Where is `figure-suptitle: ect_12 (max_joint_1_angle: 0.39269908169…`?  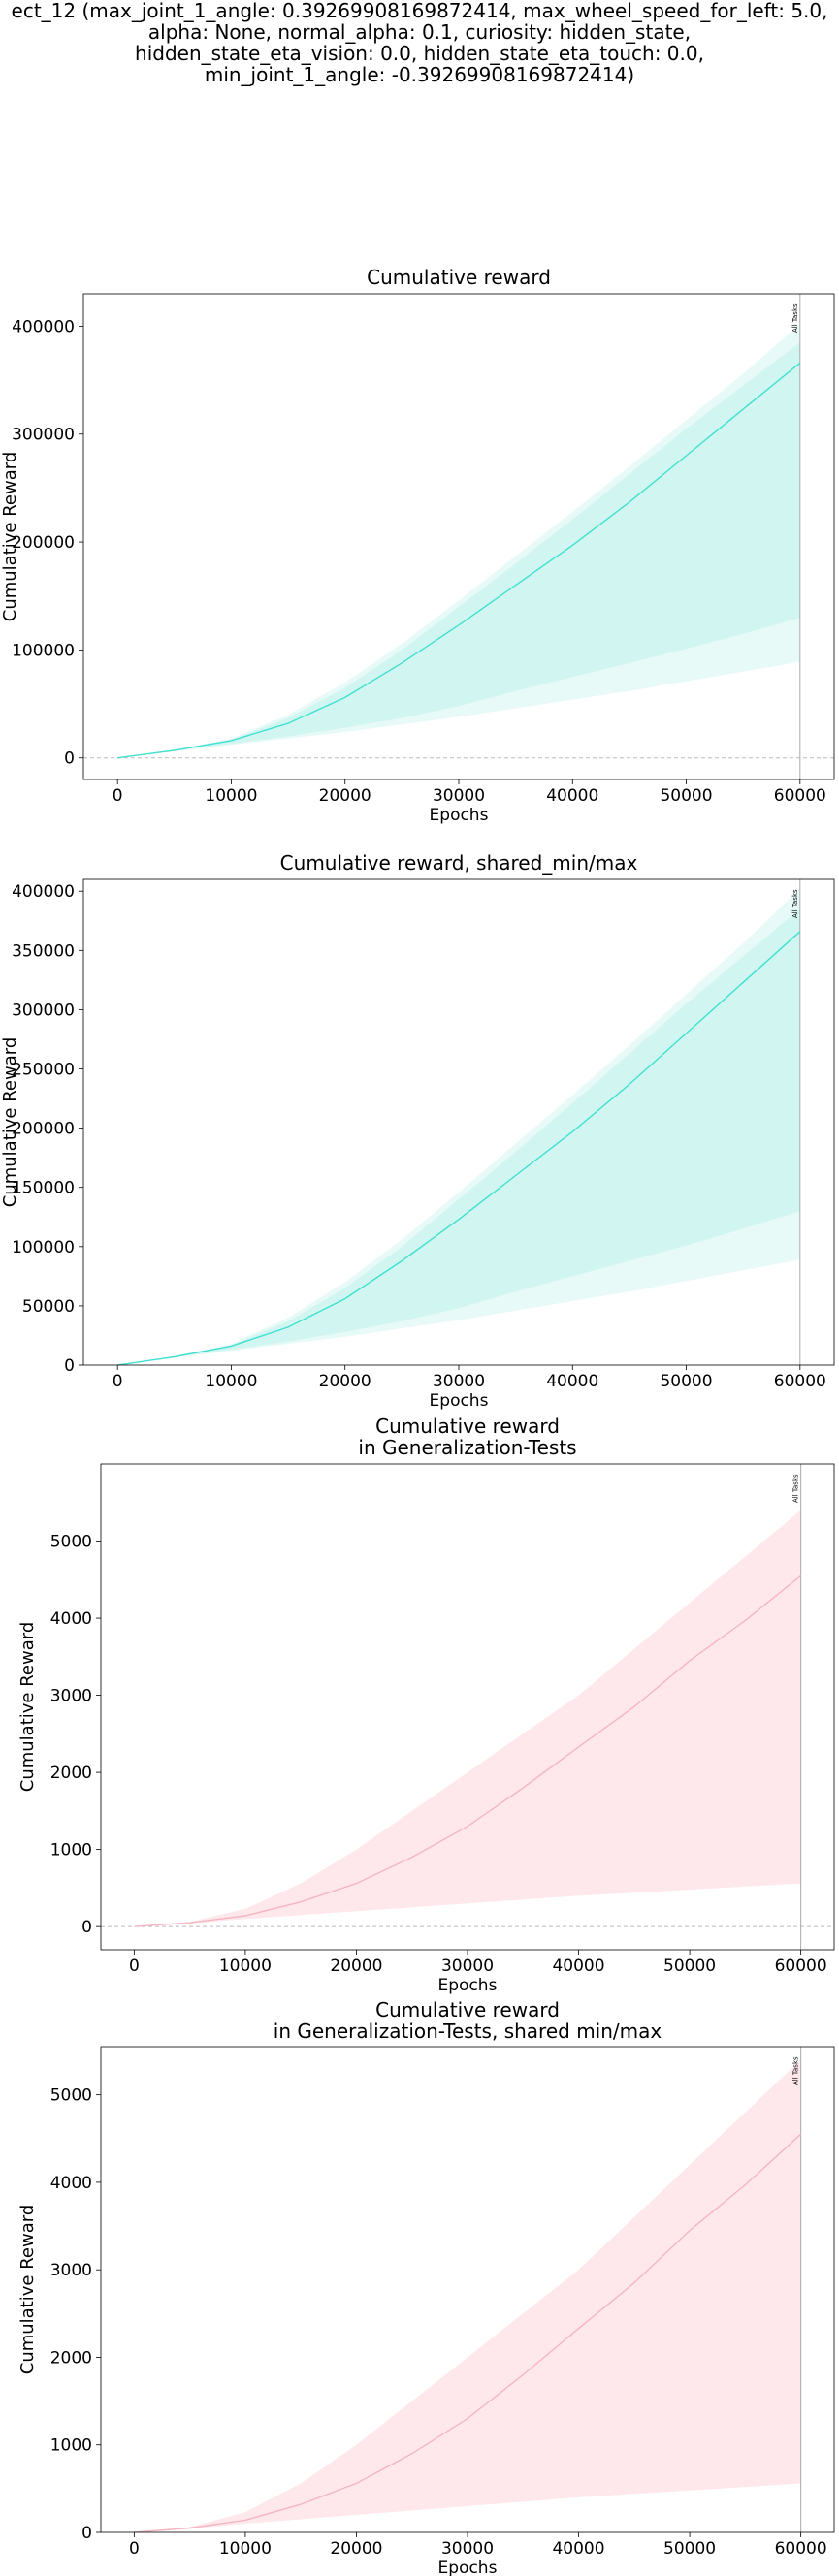 figure-suptitle: ect_12 (max_joint_1_angle: 0.39269908169… is located at coordinates (419, 42).